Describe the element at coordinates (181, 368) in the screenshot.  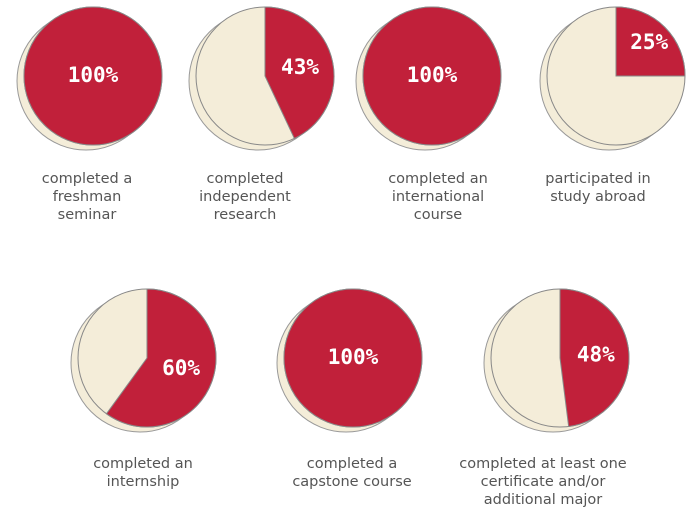
I see `value-label: 60%` at that location.